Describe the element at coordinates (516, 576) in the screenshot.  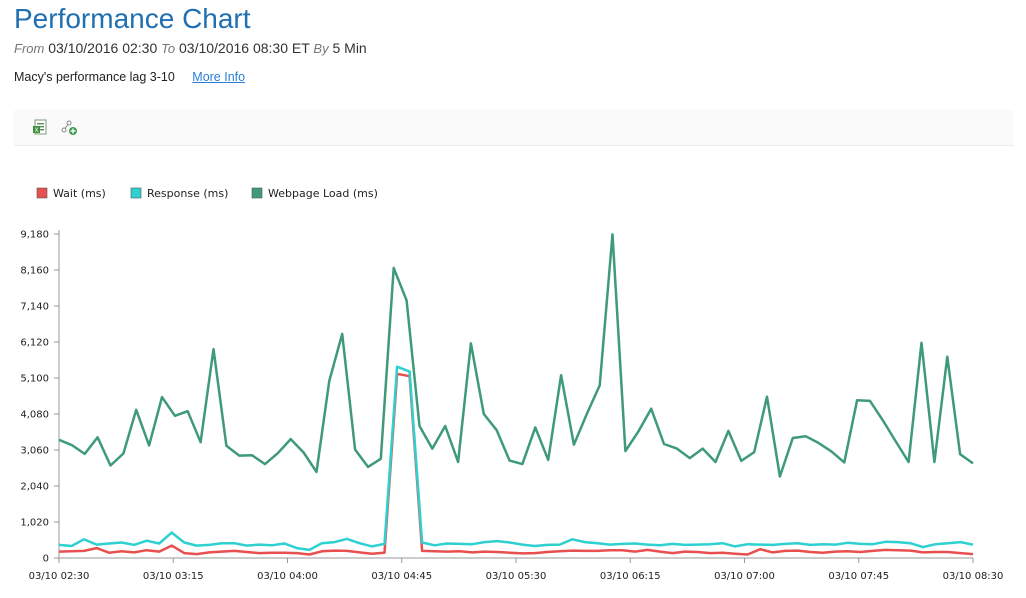
I see `x-tick-label: 03/10 05:30` at that location.